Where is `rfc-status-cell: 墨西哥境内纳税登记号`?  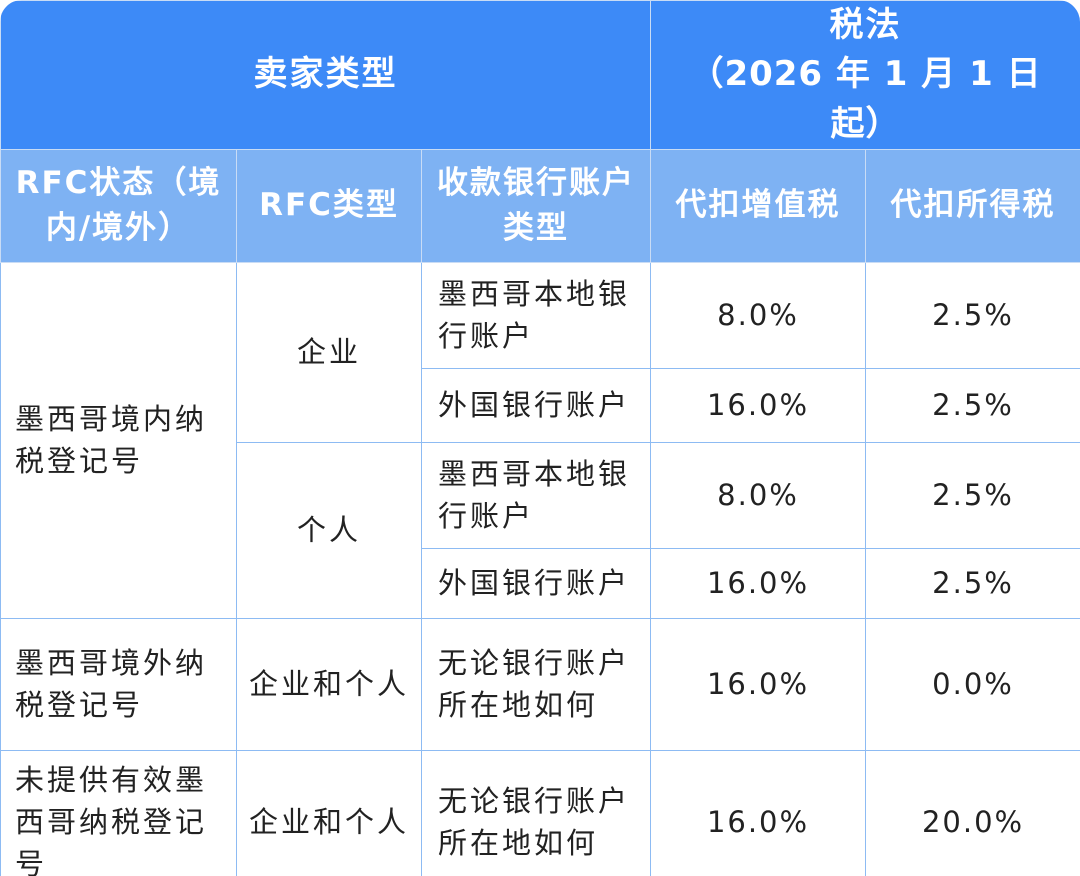
rfc-status-cell: 墨西哥境内纳税登记号 is located at coordinates (118, 440).